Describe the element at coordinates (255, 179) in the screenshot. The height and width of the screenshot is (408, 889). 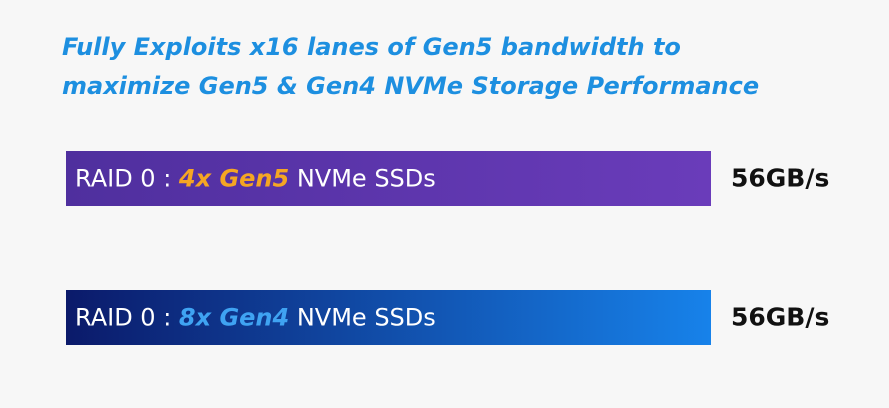
I see `category-label: RAID 0 : 4x Gen5 NVMe SSDs` at that location.